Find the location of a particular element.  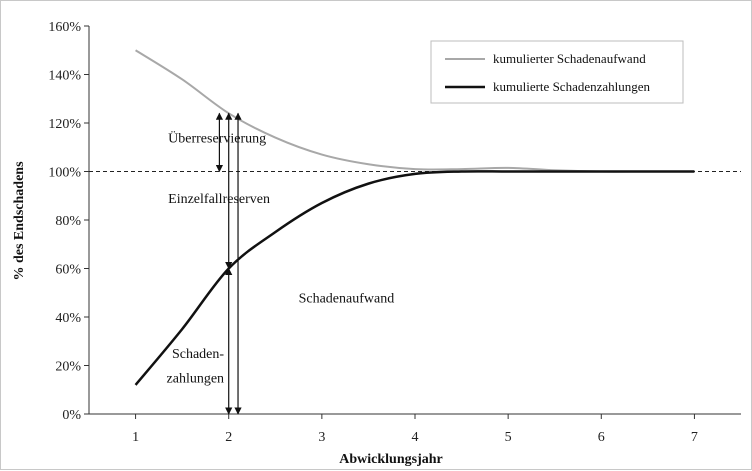

annotation-label: Überreservierung is located at coordinates (217, 137).